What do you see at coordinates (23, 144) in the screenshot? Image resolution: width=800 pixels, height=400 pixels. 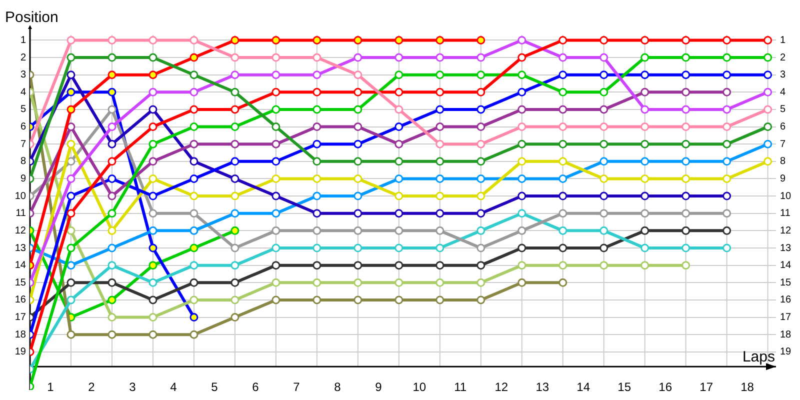 I see `y-tick-label: 7` at bounding box center [23, 144].